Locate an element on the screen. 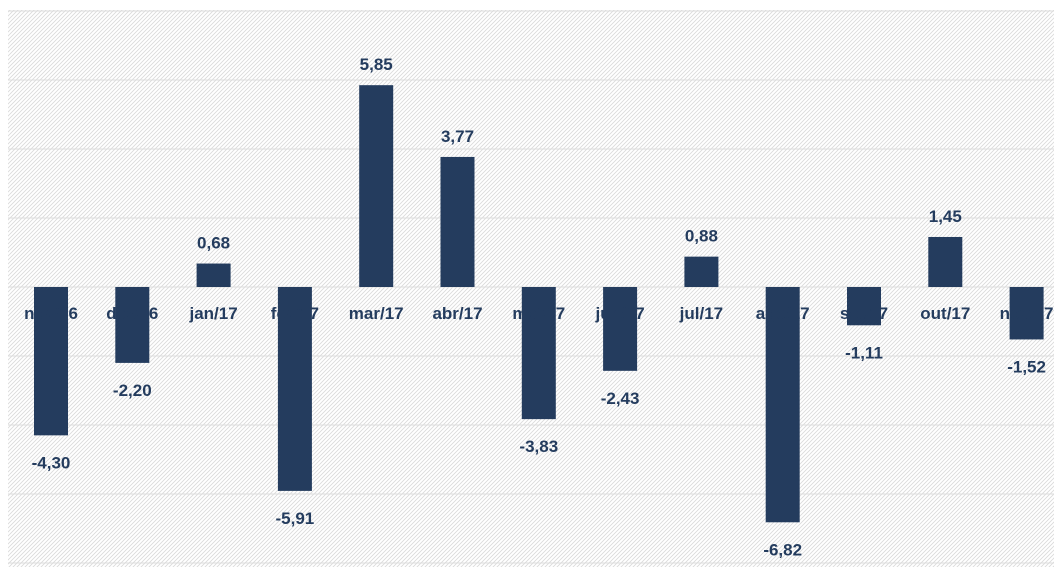  category-label: set/17 is located at coordinates (864, 313).